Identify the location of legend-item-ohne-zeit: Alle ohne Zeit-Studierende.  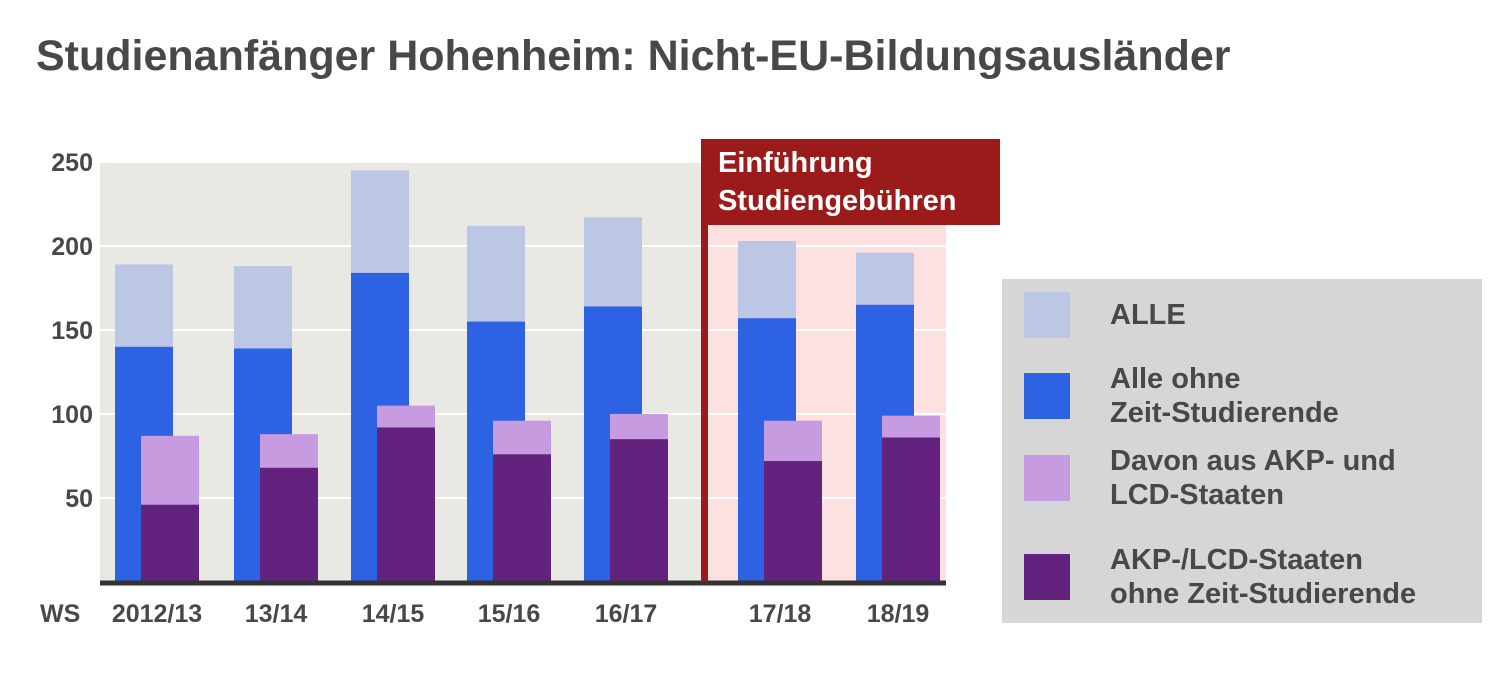
(1181, 396).